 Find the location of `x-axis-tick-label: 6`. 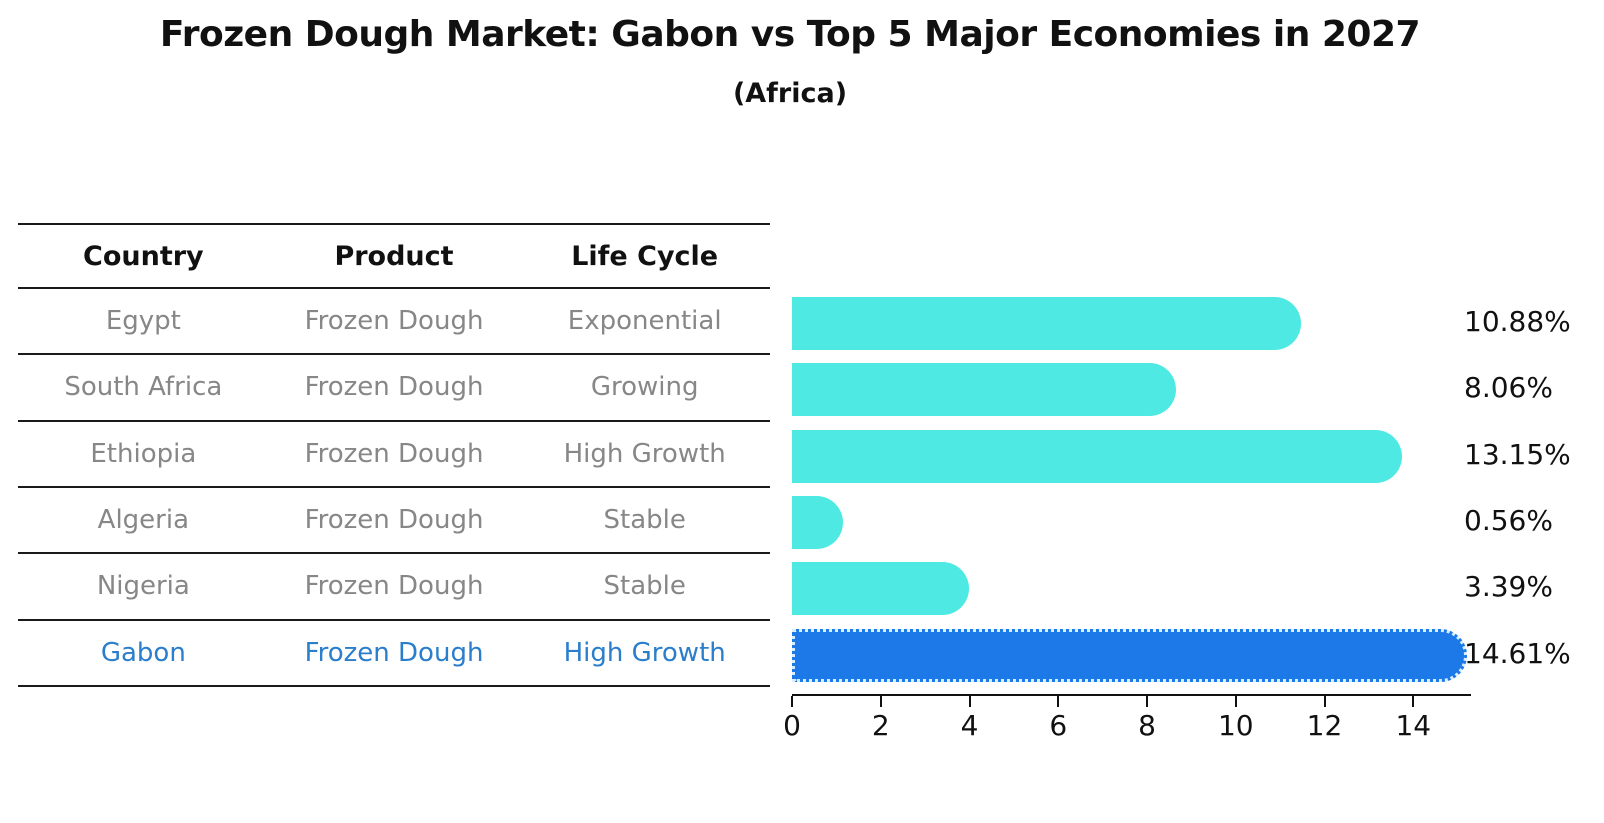

x-axis-tick-label: 6 is located at coordinates (1058, 725).